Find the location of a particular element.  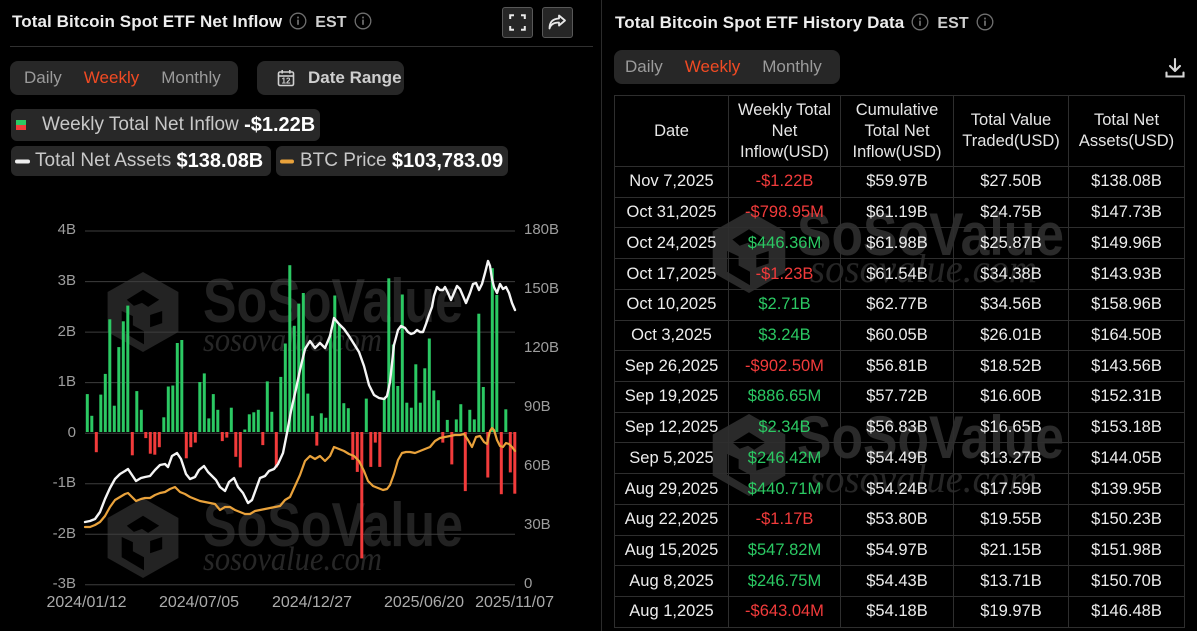

svg-text: 30B is located at coordinates (537, 524).